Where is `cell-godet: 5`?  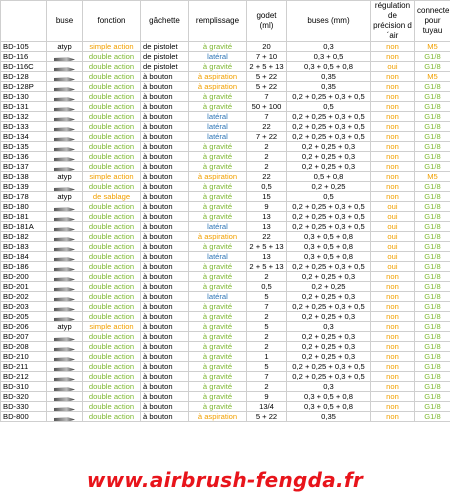
cell-godet: 5 is located at coordinates (266, 296).